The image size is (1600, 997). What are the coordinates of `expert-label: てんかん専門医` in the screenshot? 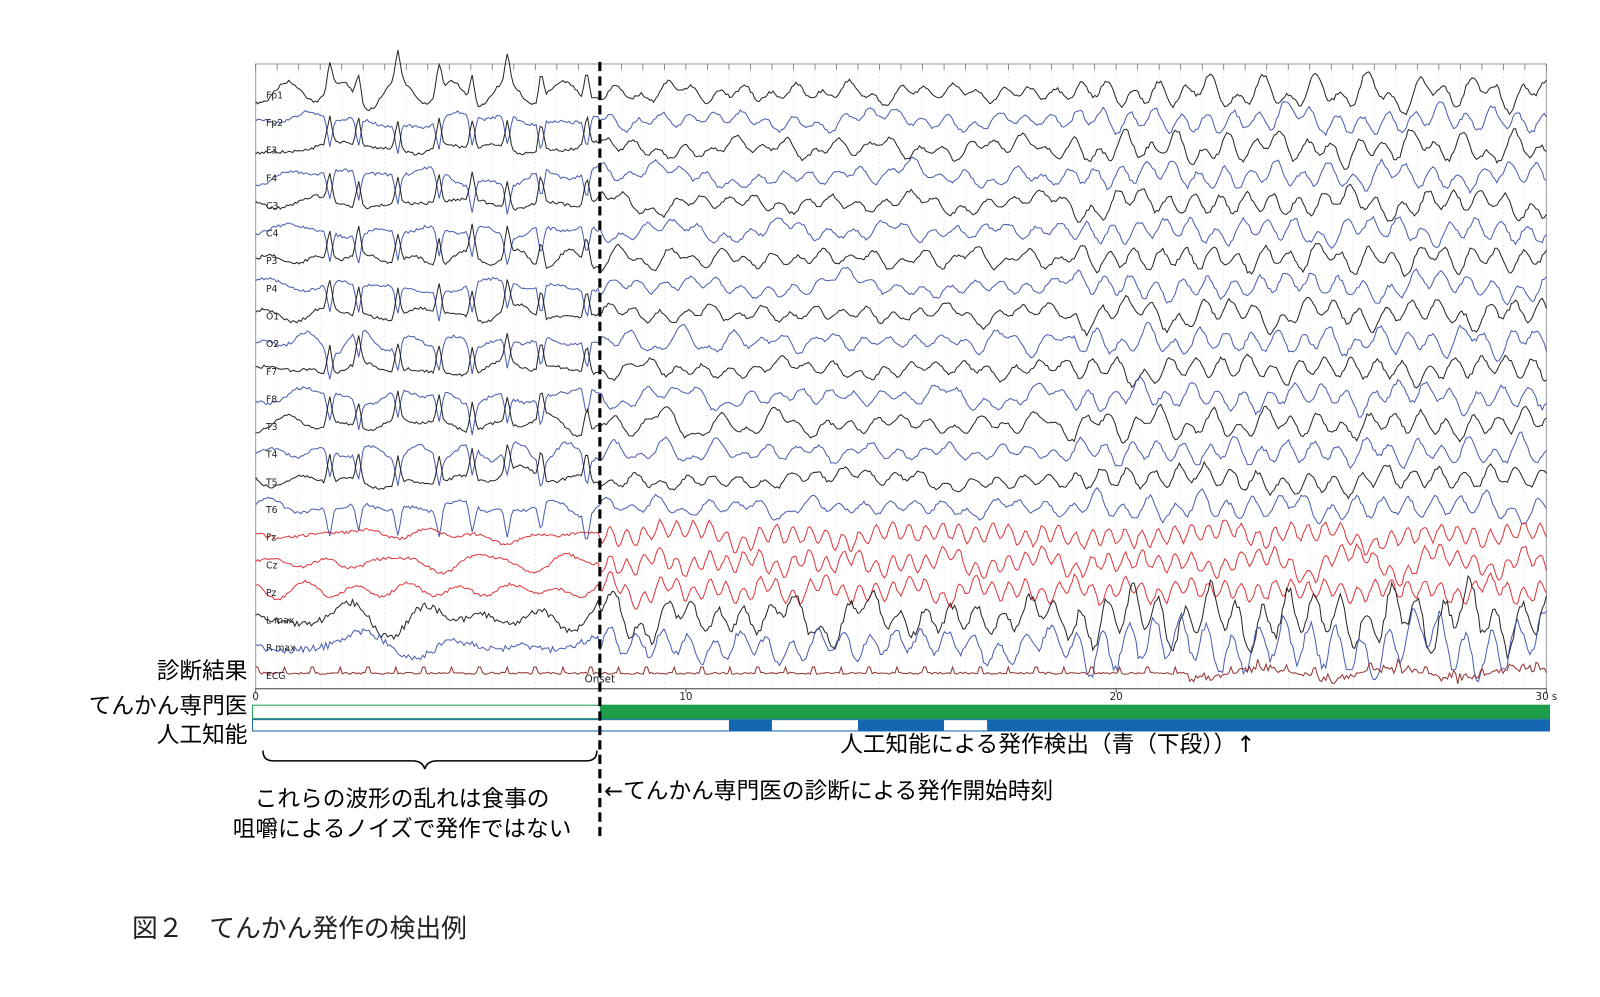 It's located at (168, 707).